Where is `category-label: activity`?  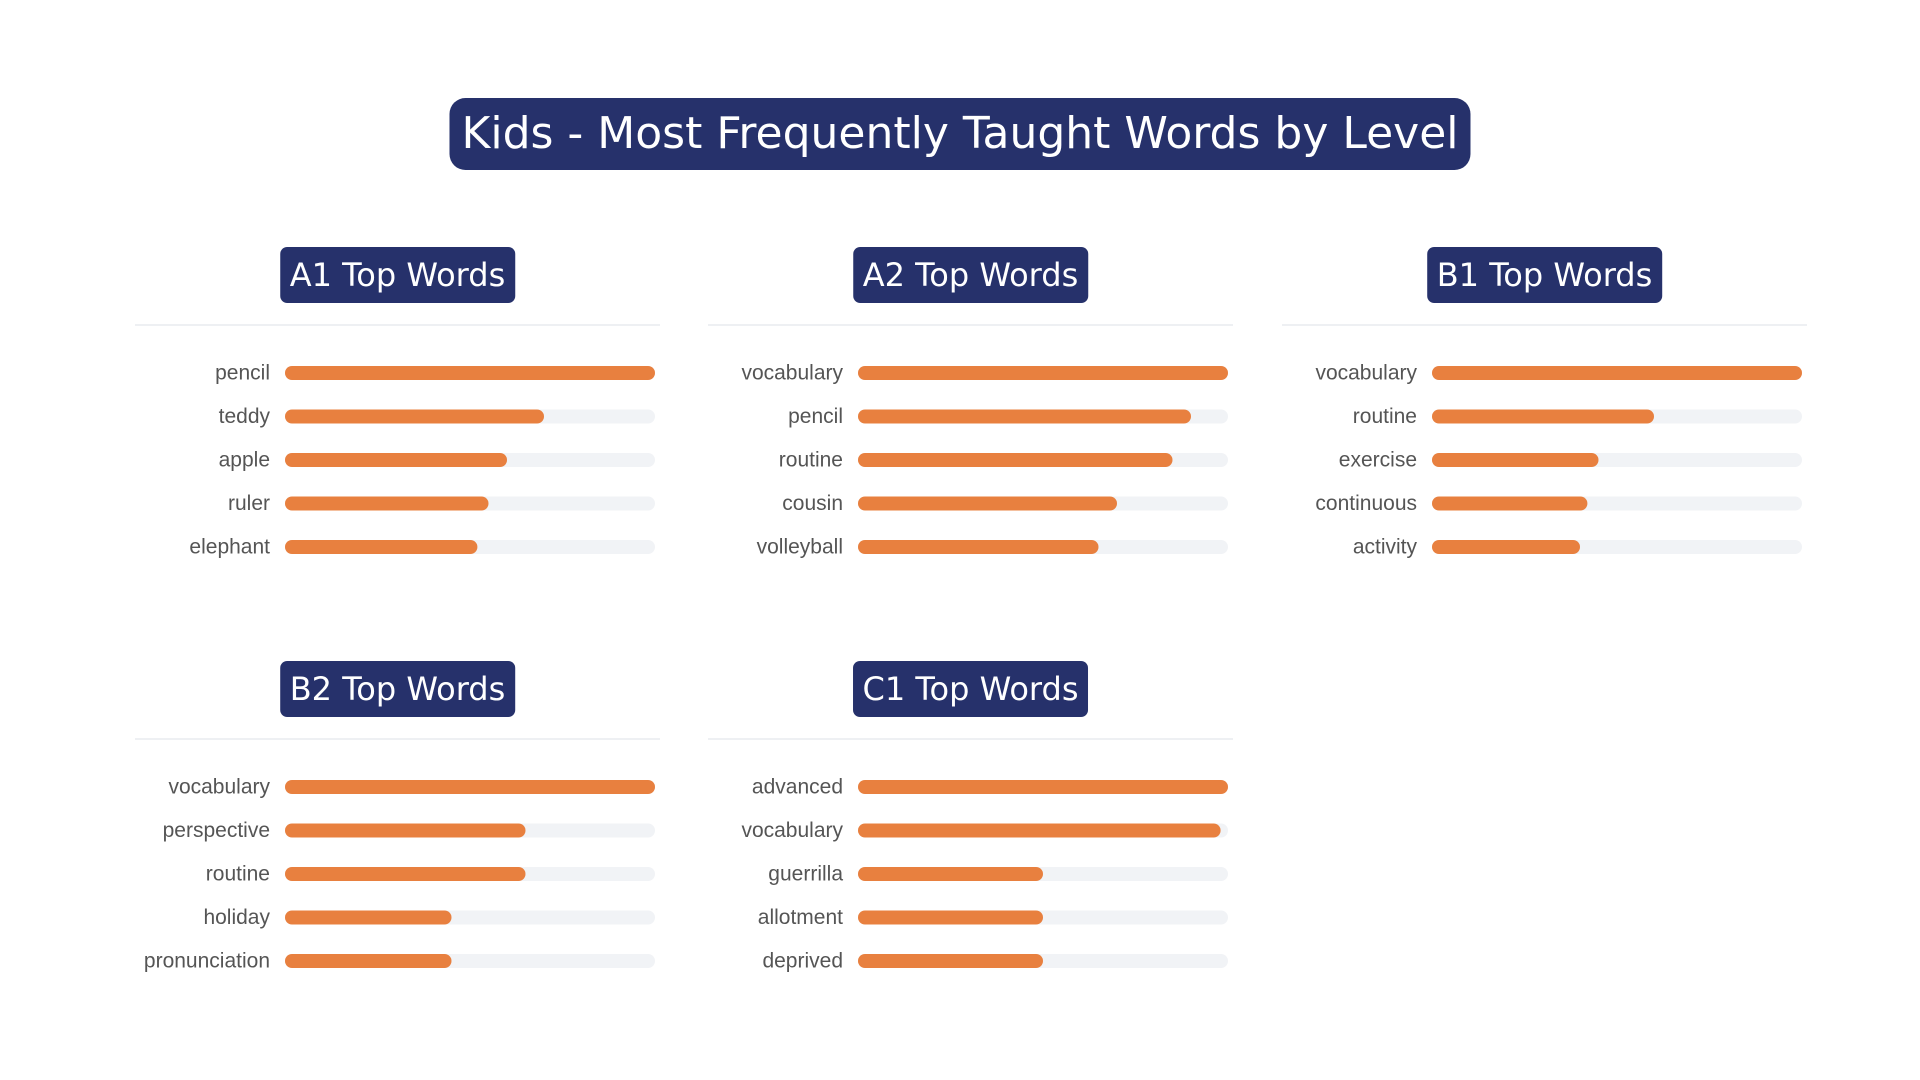
category-label: activity is located at coordinates (1385, 547).